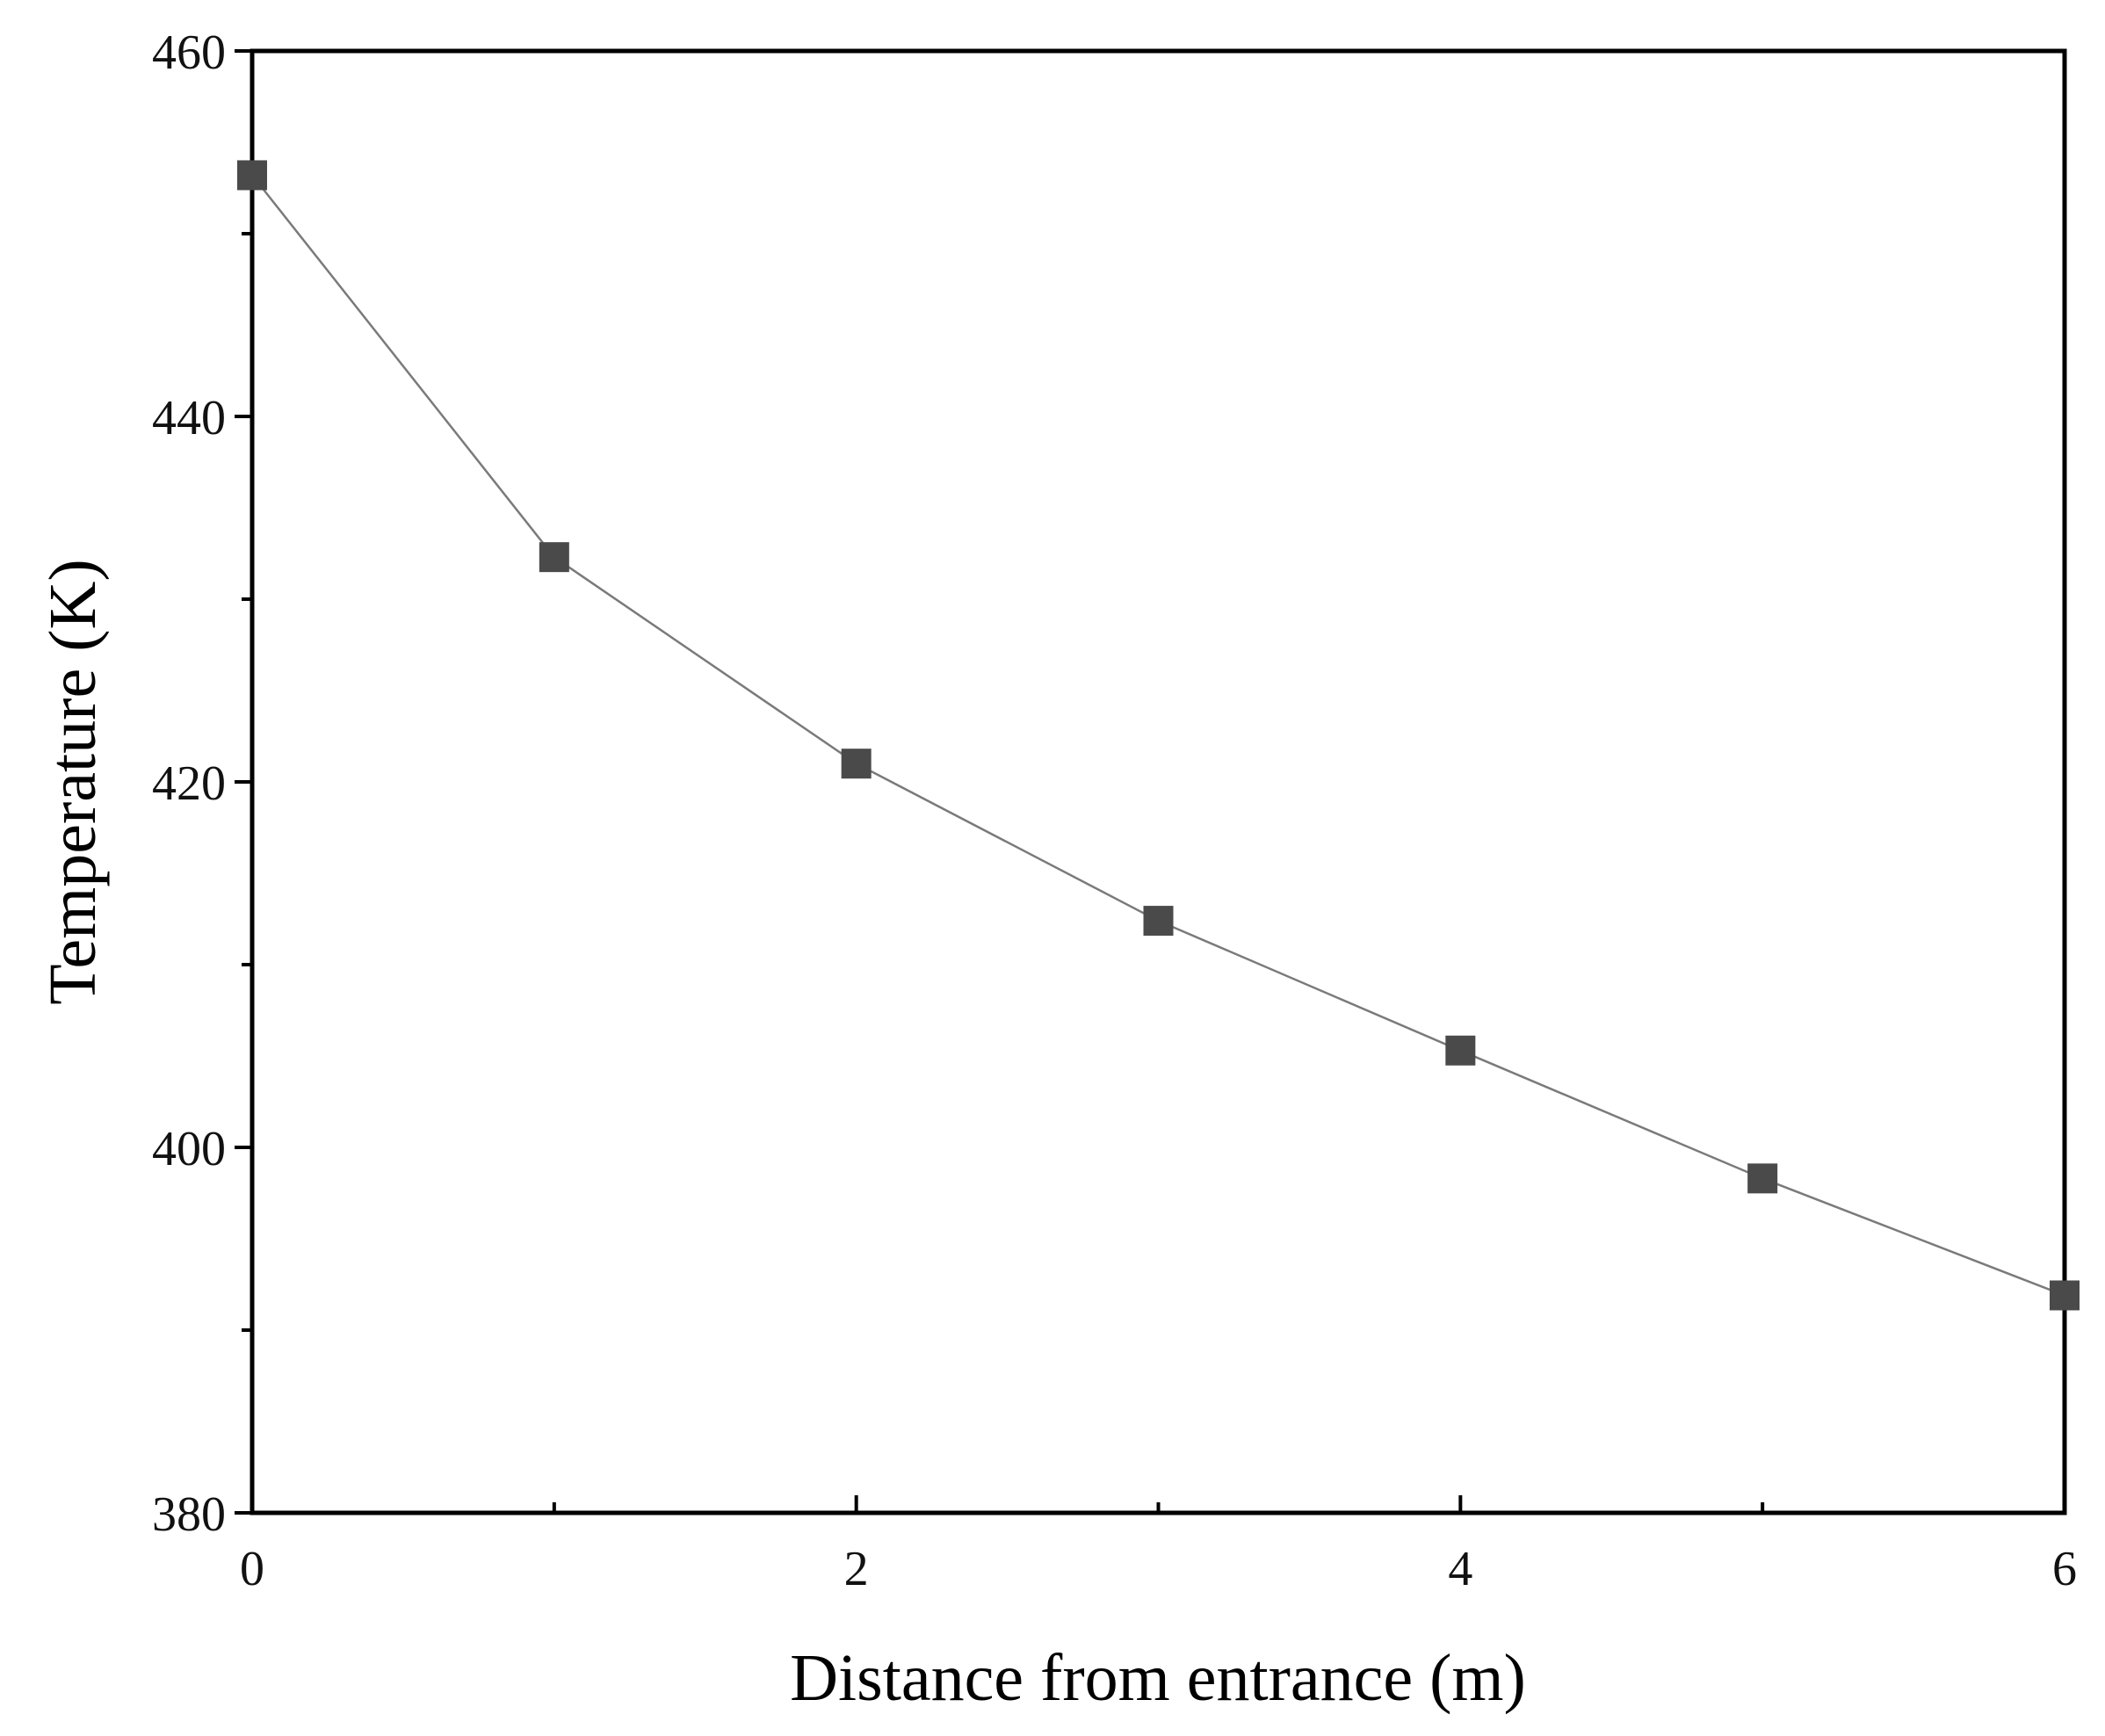 The height and width of the screenshot is (1736, 2105). What do you see at coordinates (252, 1569) in the screenshot?
I see `x-tick-label: 0` at bounding box center [252, 1569].